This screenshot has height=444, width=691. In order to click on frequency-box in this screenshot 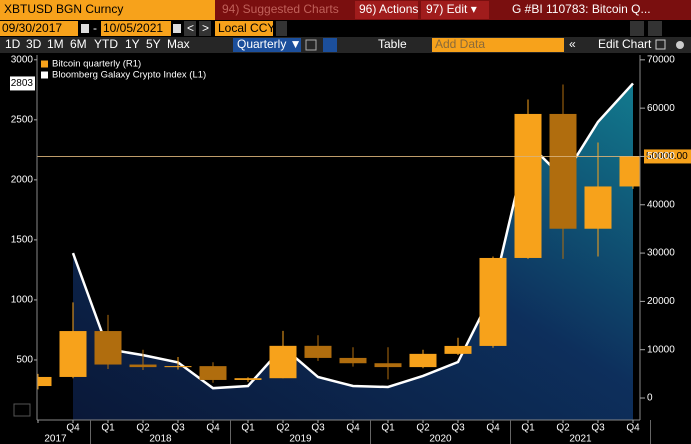, I will do `click(267, 45)`.